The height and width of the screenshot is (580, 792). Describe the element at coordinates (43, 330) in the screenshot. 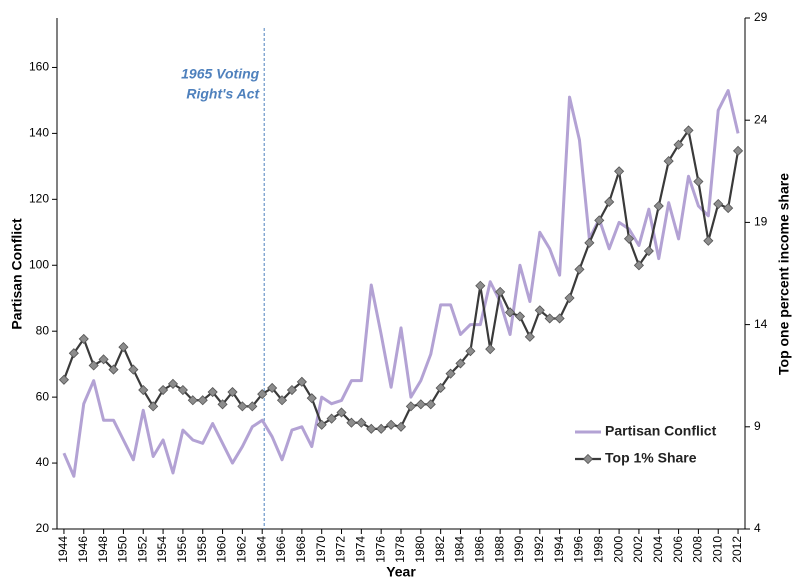

I see `y-tick-label: 80` at that location.